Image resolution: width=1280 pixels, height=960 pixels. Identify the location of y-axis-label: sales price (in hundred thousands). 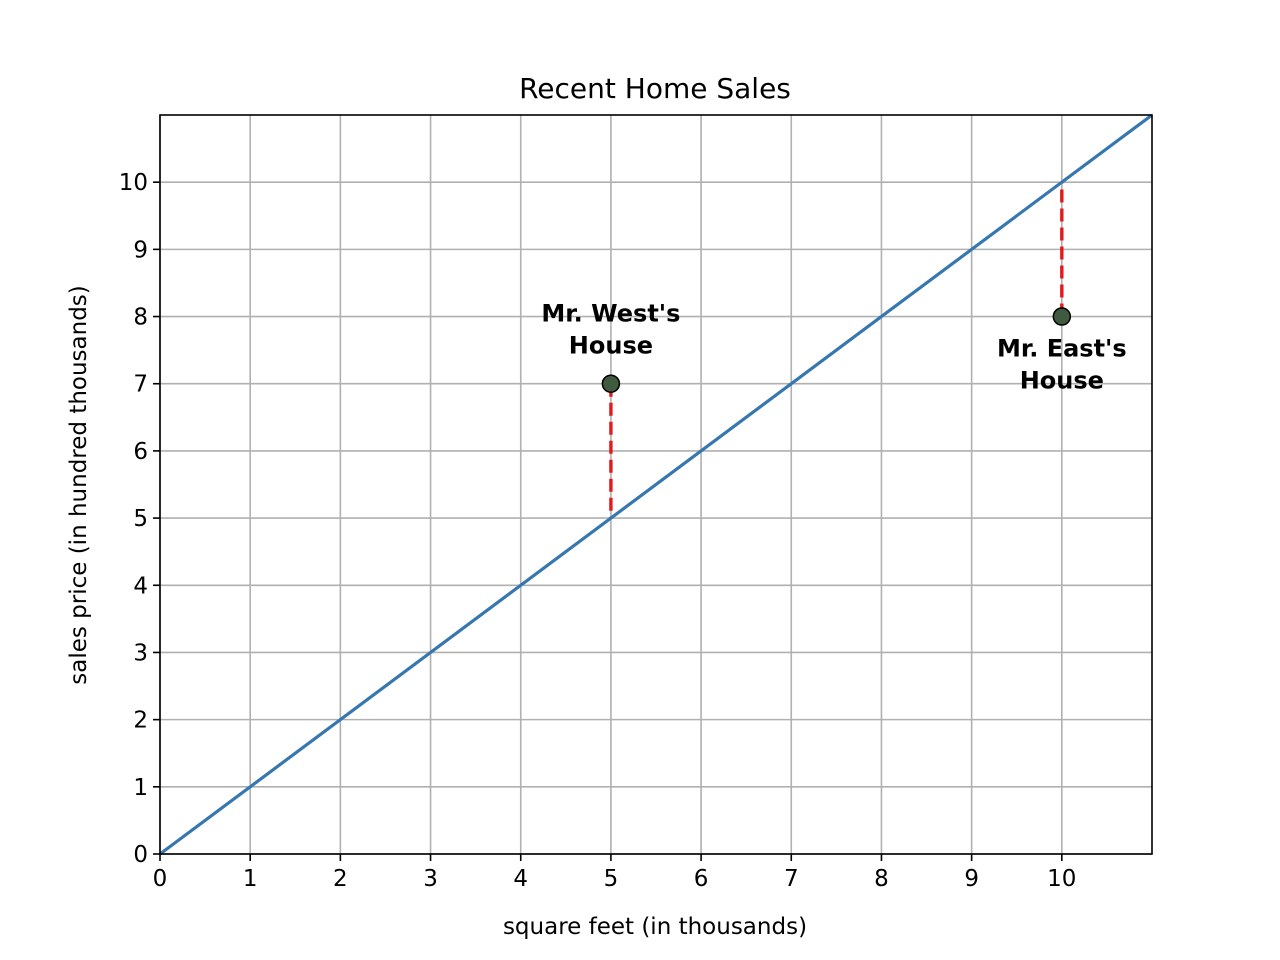
(79, 485).